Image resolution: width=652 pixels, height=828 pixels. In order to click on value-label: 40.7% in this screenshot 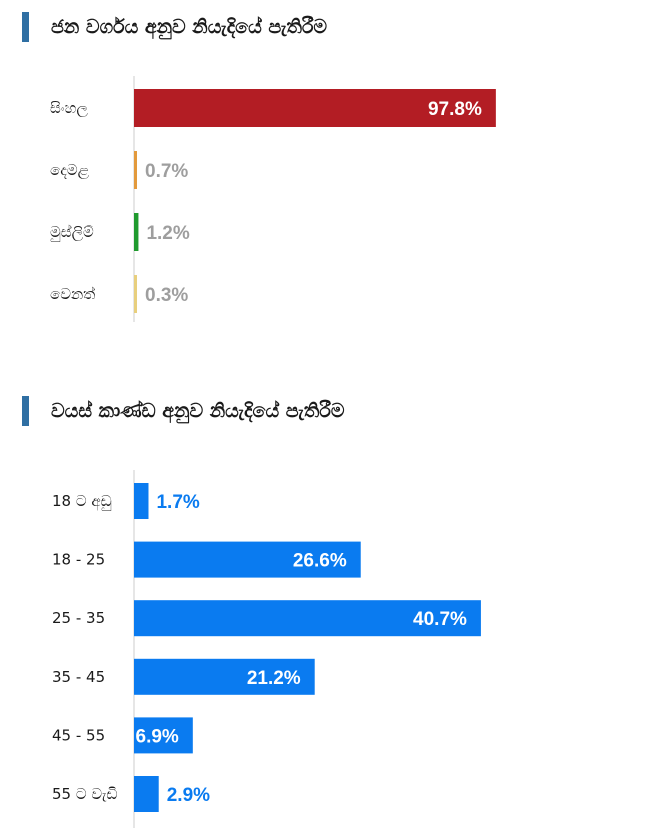, I will do `click(440, 619)`.